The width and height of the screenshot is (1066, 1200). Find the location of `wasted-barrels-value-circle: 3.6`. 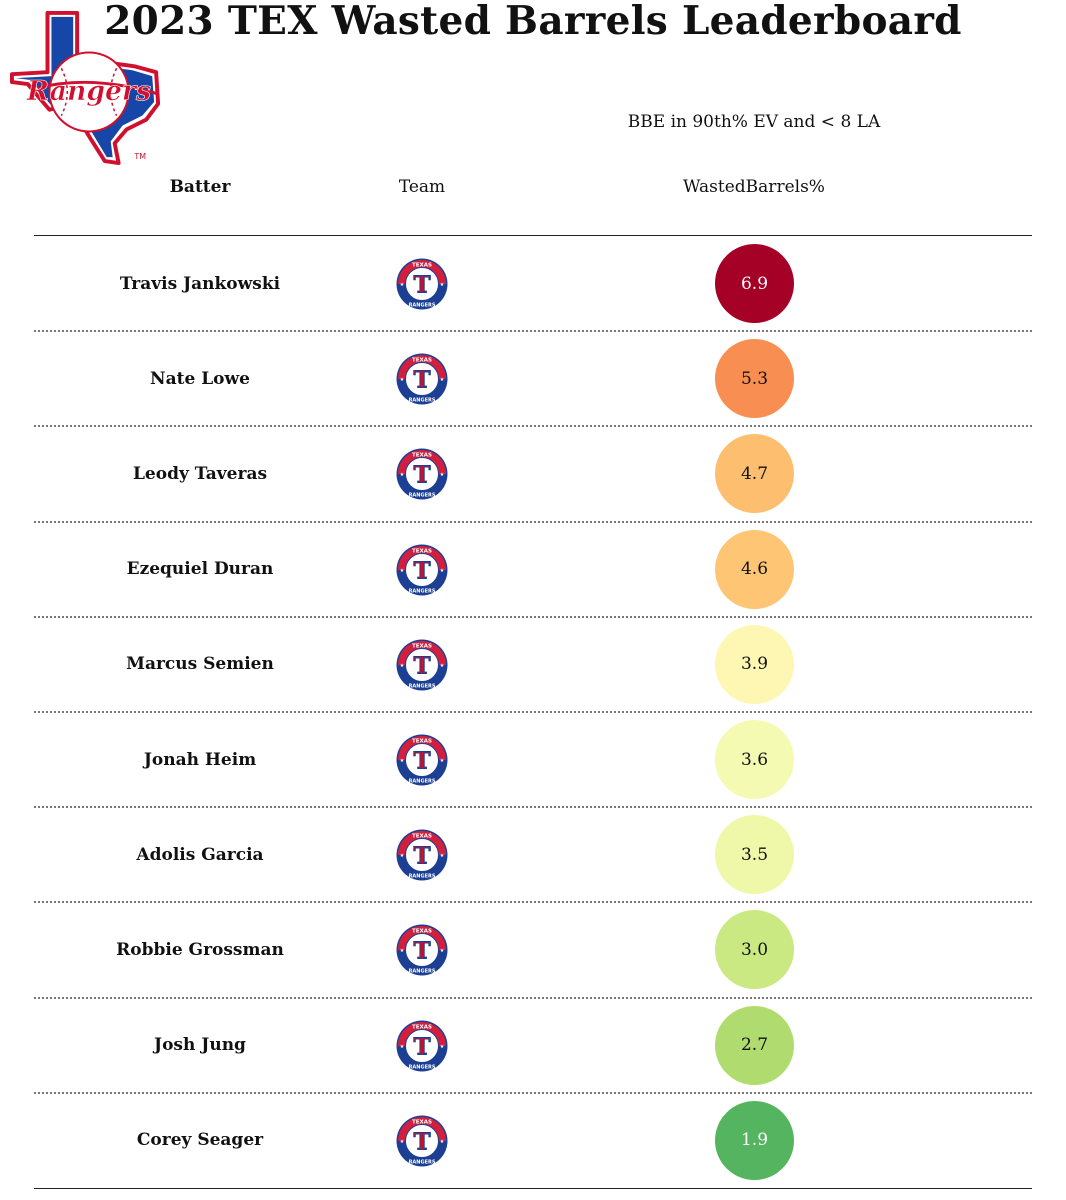

wasted-barrels-value-circle: 3.6 is located at coordinates (754, 759).